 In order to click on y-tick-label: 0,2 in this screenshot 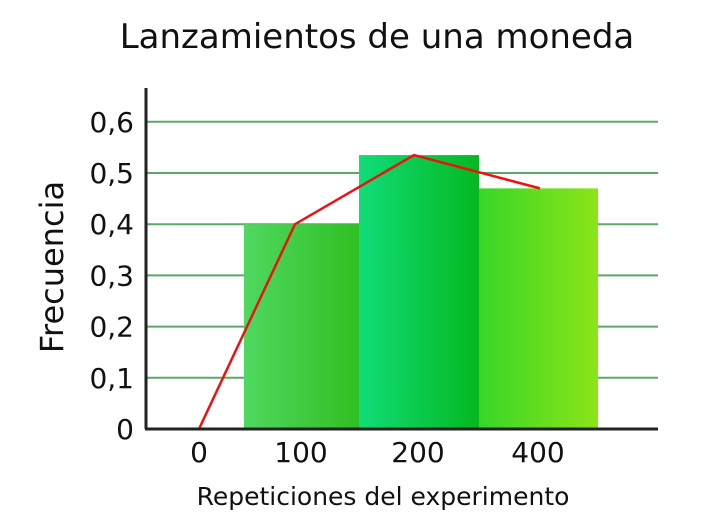, I will do `click(111, 327)`.